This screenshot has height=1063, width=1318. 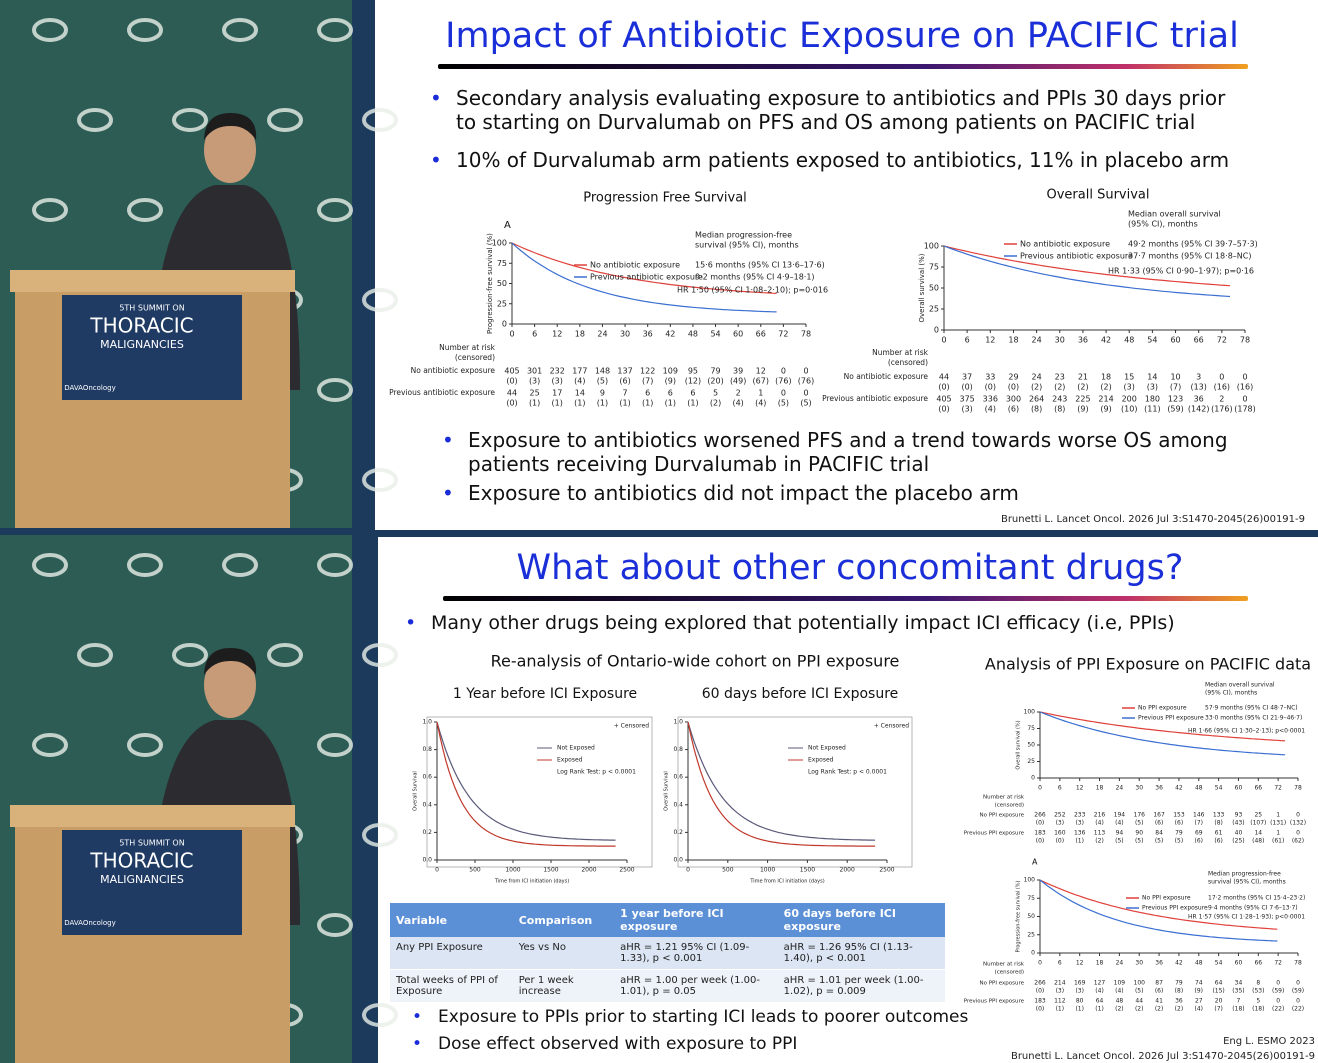 I want to click on risk-count: 243, so click(x=1059, y=399).